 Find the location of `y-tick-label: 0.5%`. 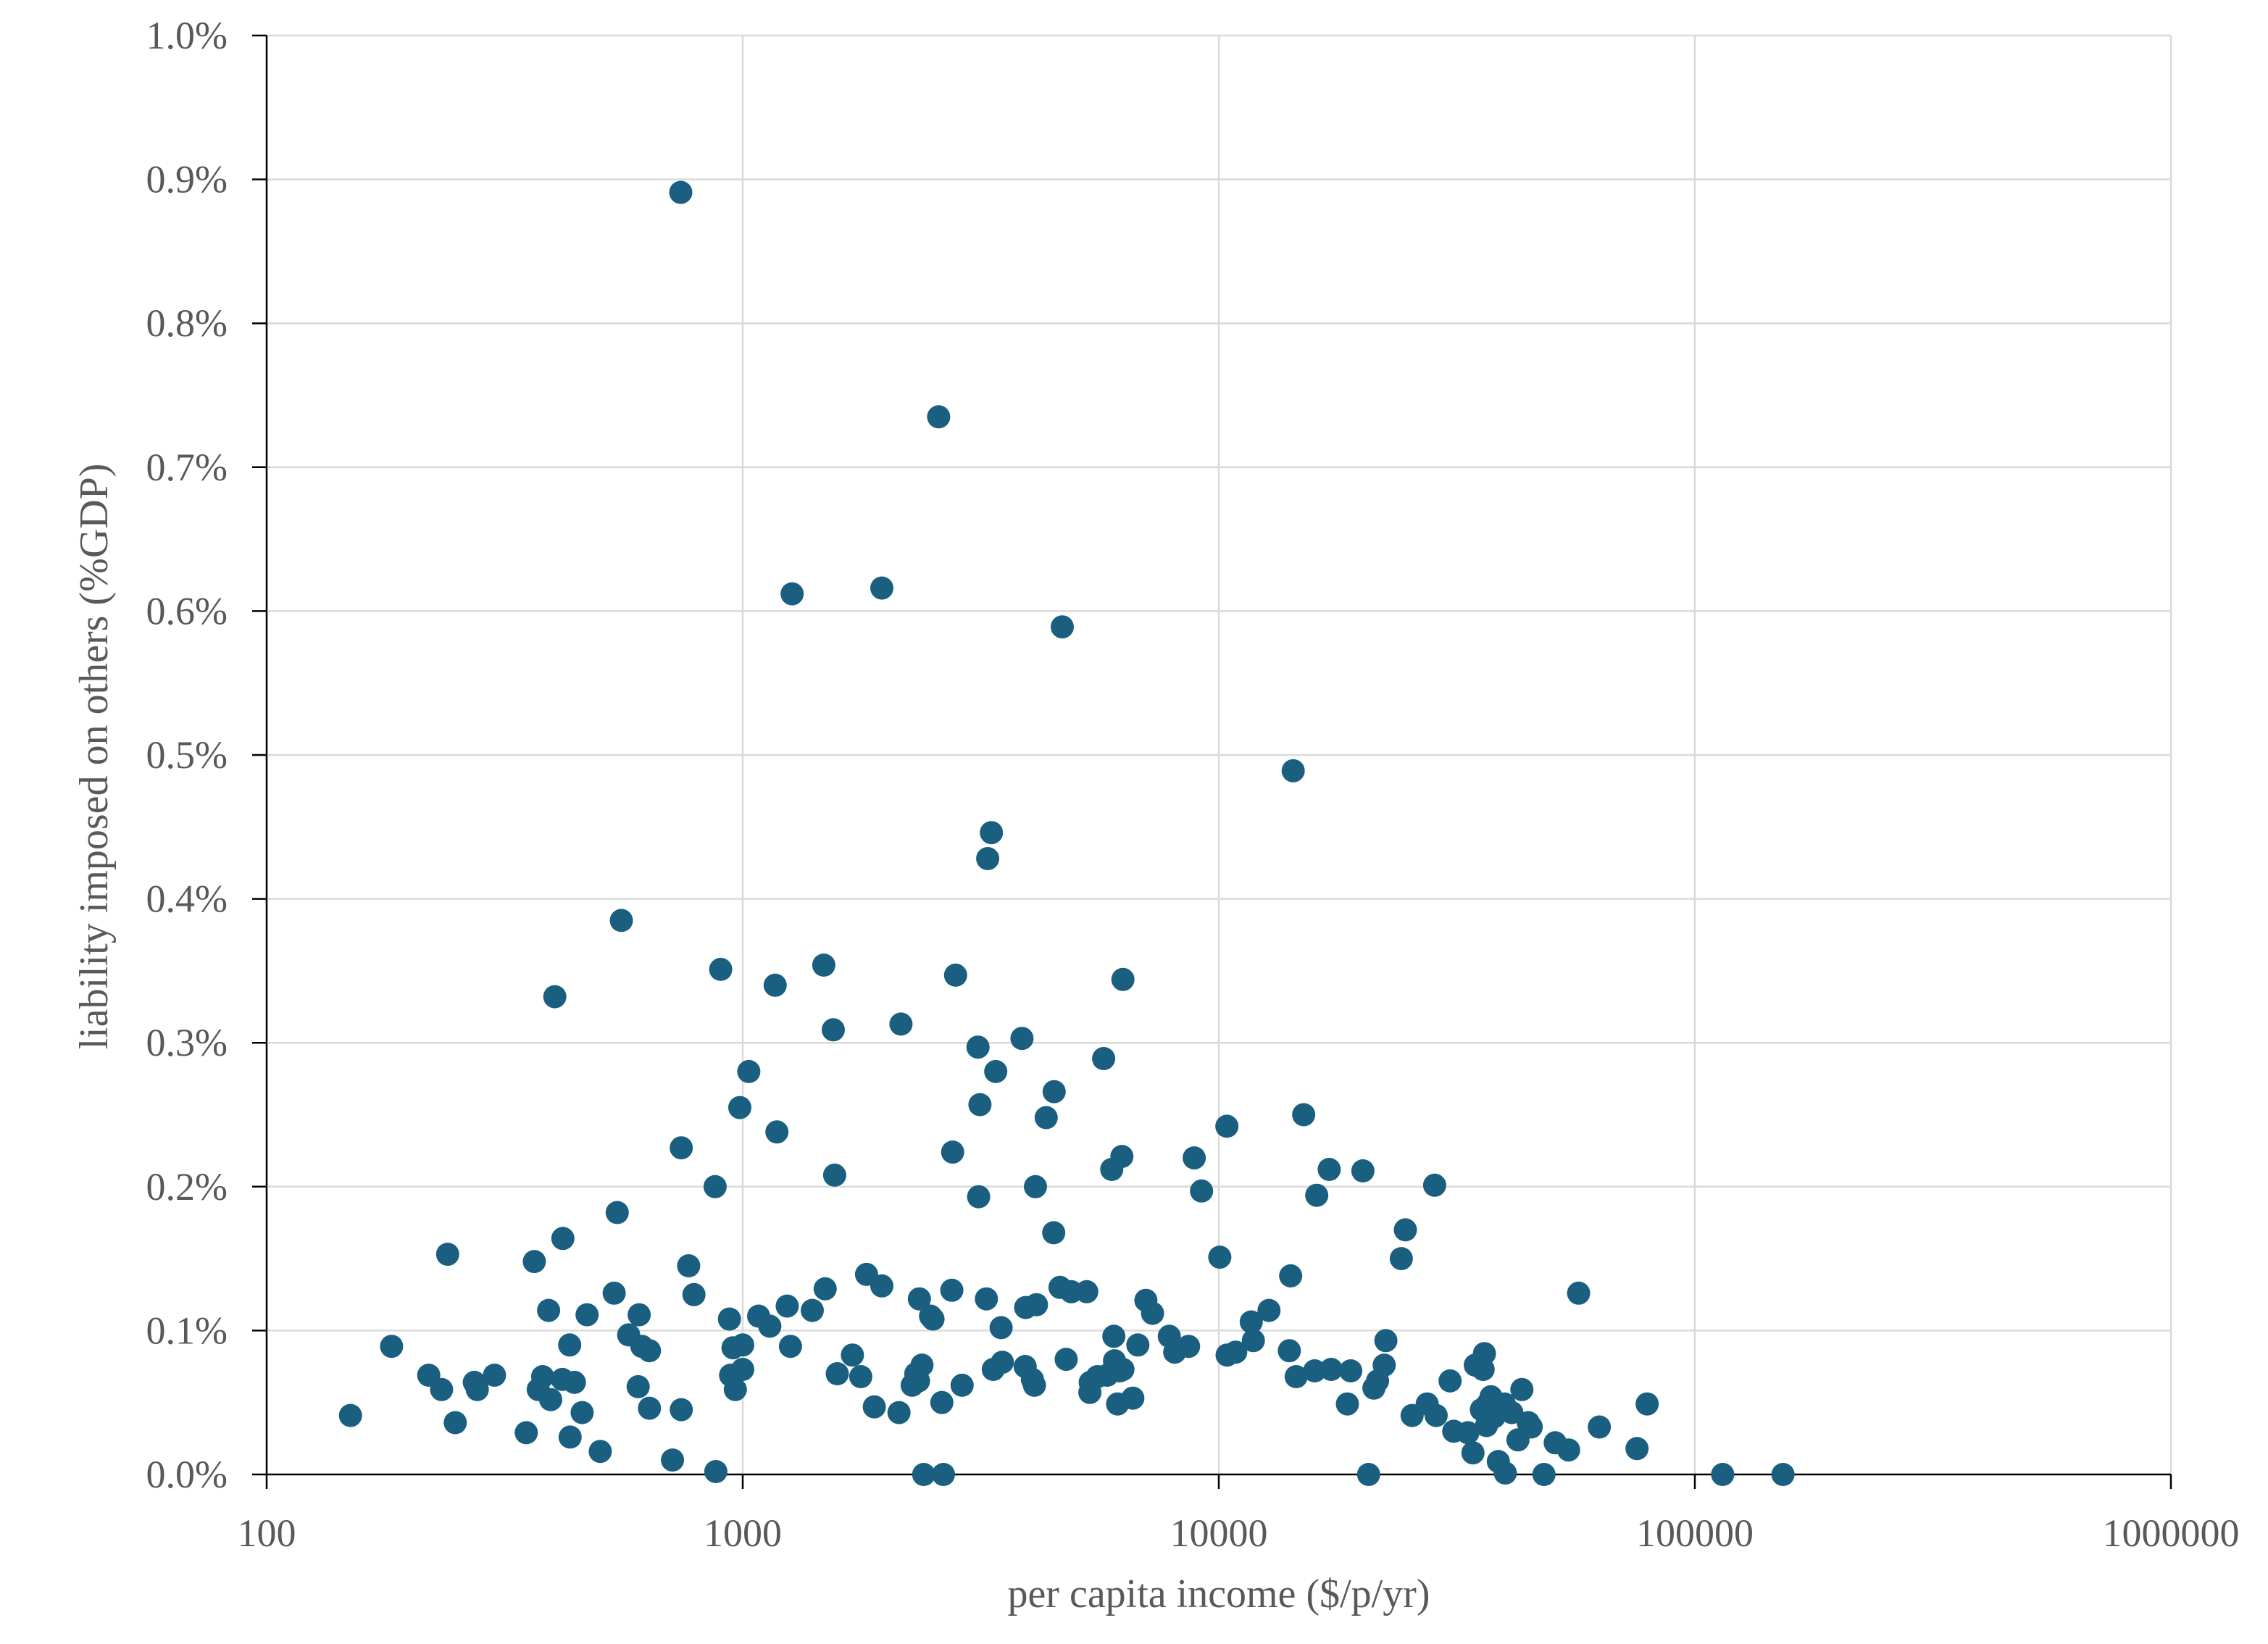

y-tick-label: 0.5% is located at coordinates (187, 755).